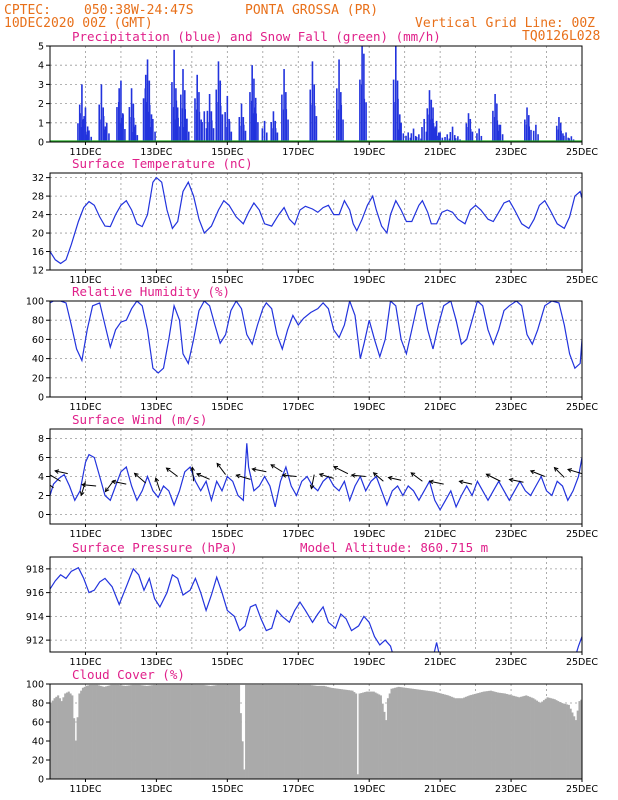  Describe the element at coordinates (511, 662) in the screenshot. I see `pres-xtick-label: 23DEC` at that location.